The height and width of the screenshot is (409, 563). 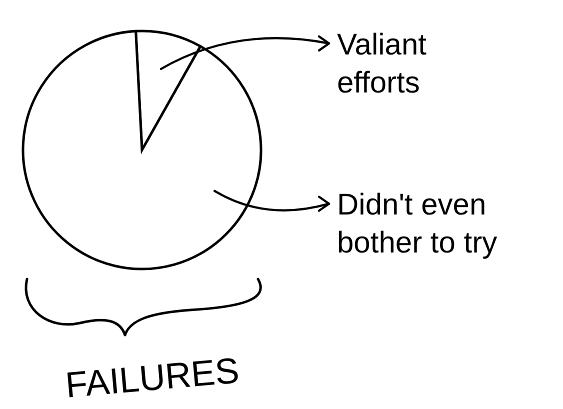 What do you see at coordinates (152, 377) in the screenshot?
I see `text: FAILURES` at bounding box center [152, 377].